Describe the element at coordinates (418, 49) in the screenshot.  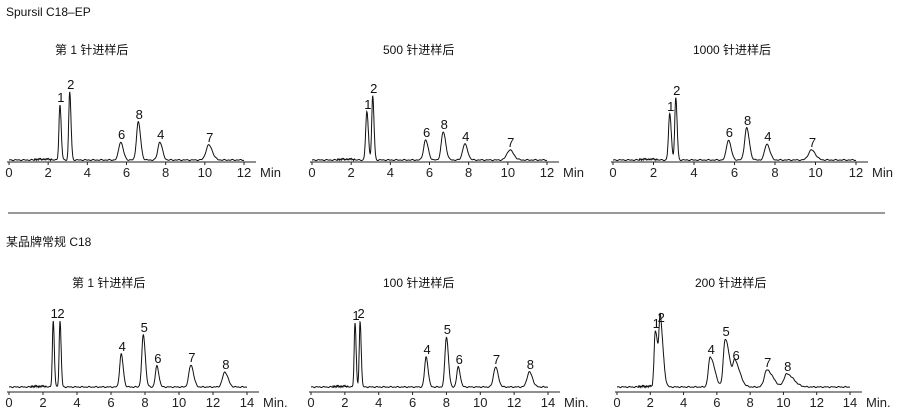
I see `panel-title: 500 针进样后` at that location.